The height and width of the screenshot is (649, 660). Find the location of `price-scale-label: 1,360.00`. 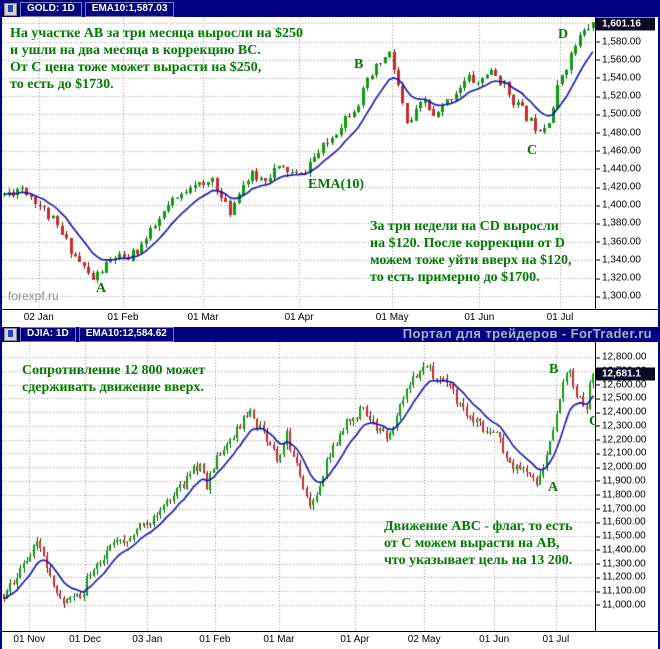

price-scale-label: 1,360.00 is located at coordinates (618, 241).